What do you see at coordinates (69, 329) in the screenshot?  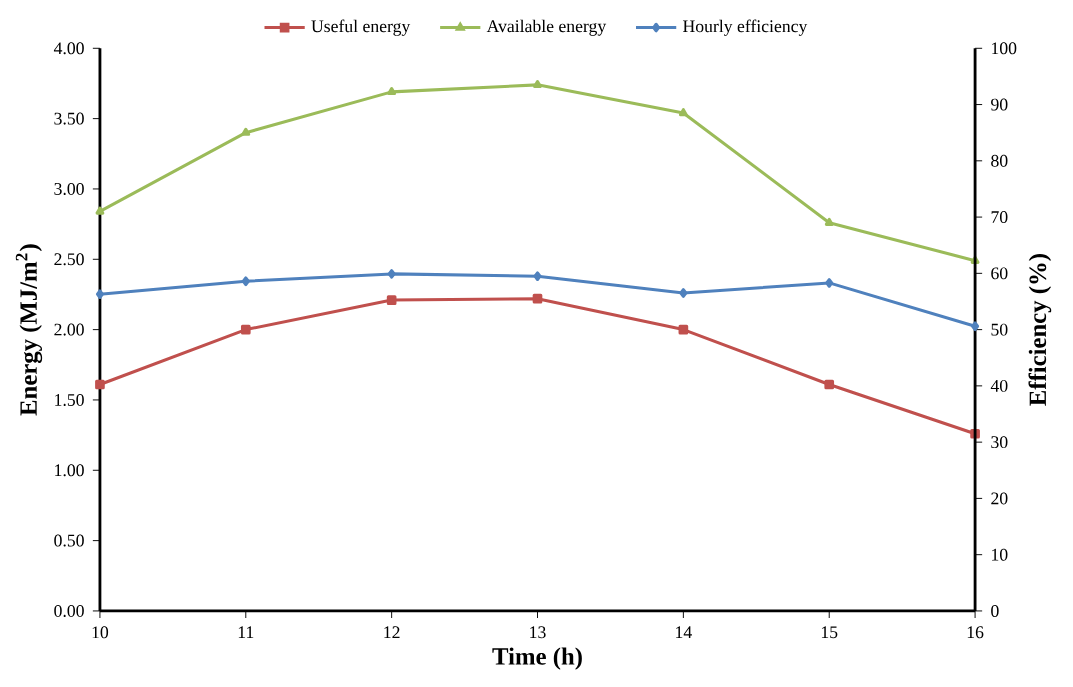 I see `y-tick-label: 2.00` at bounding box center [69, 329].